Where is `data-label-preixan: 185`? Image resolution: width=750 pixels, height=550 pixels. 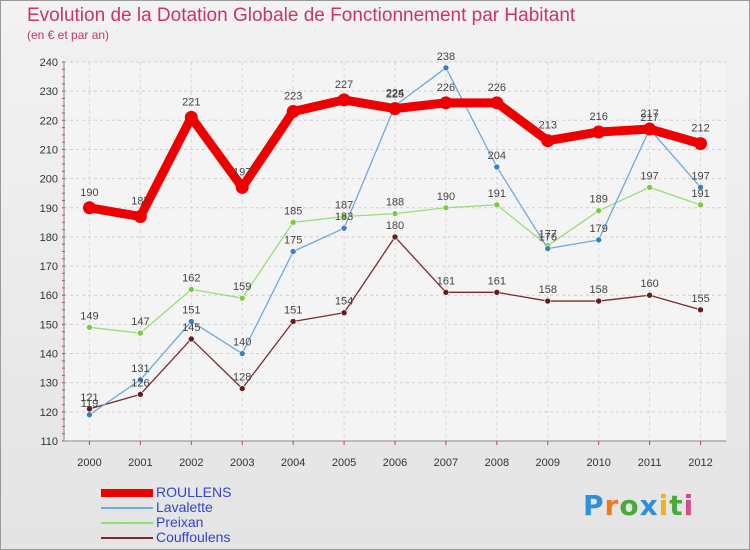 data-label-preixan: 185 is located at coordinates (293, 211).